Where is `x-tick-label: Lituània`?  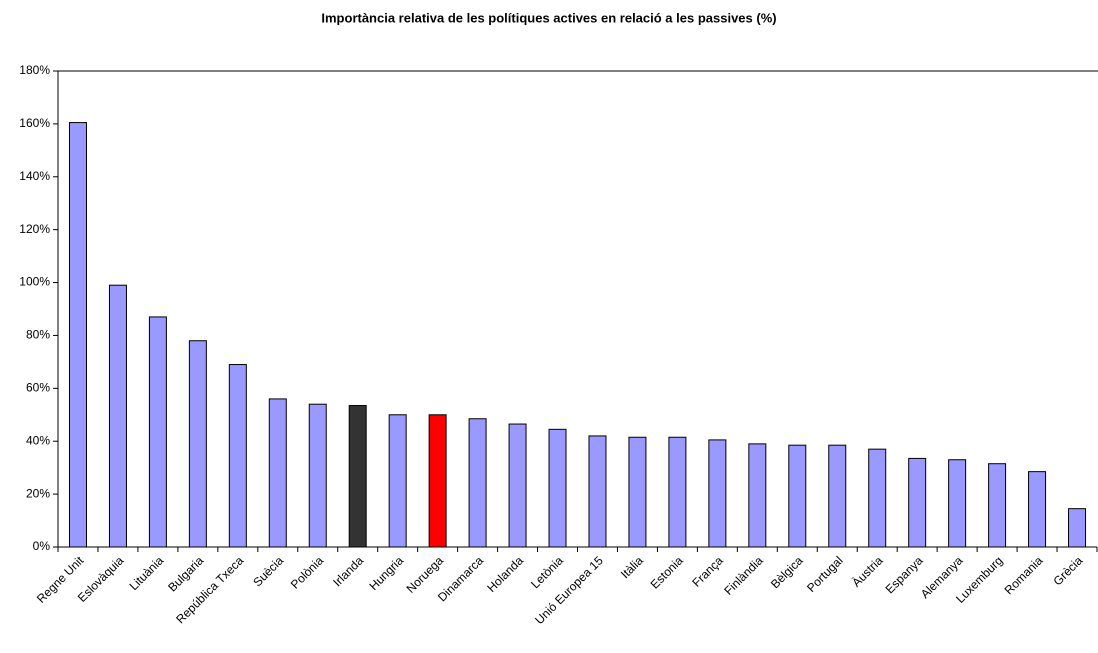
x-tick-label: Lituània is located at coordinates (147, 573).